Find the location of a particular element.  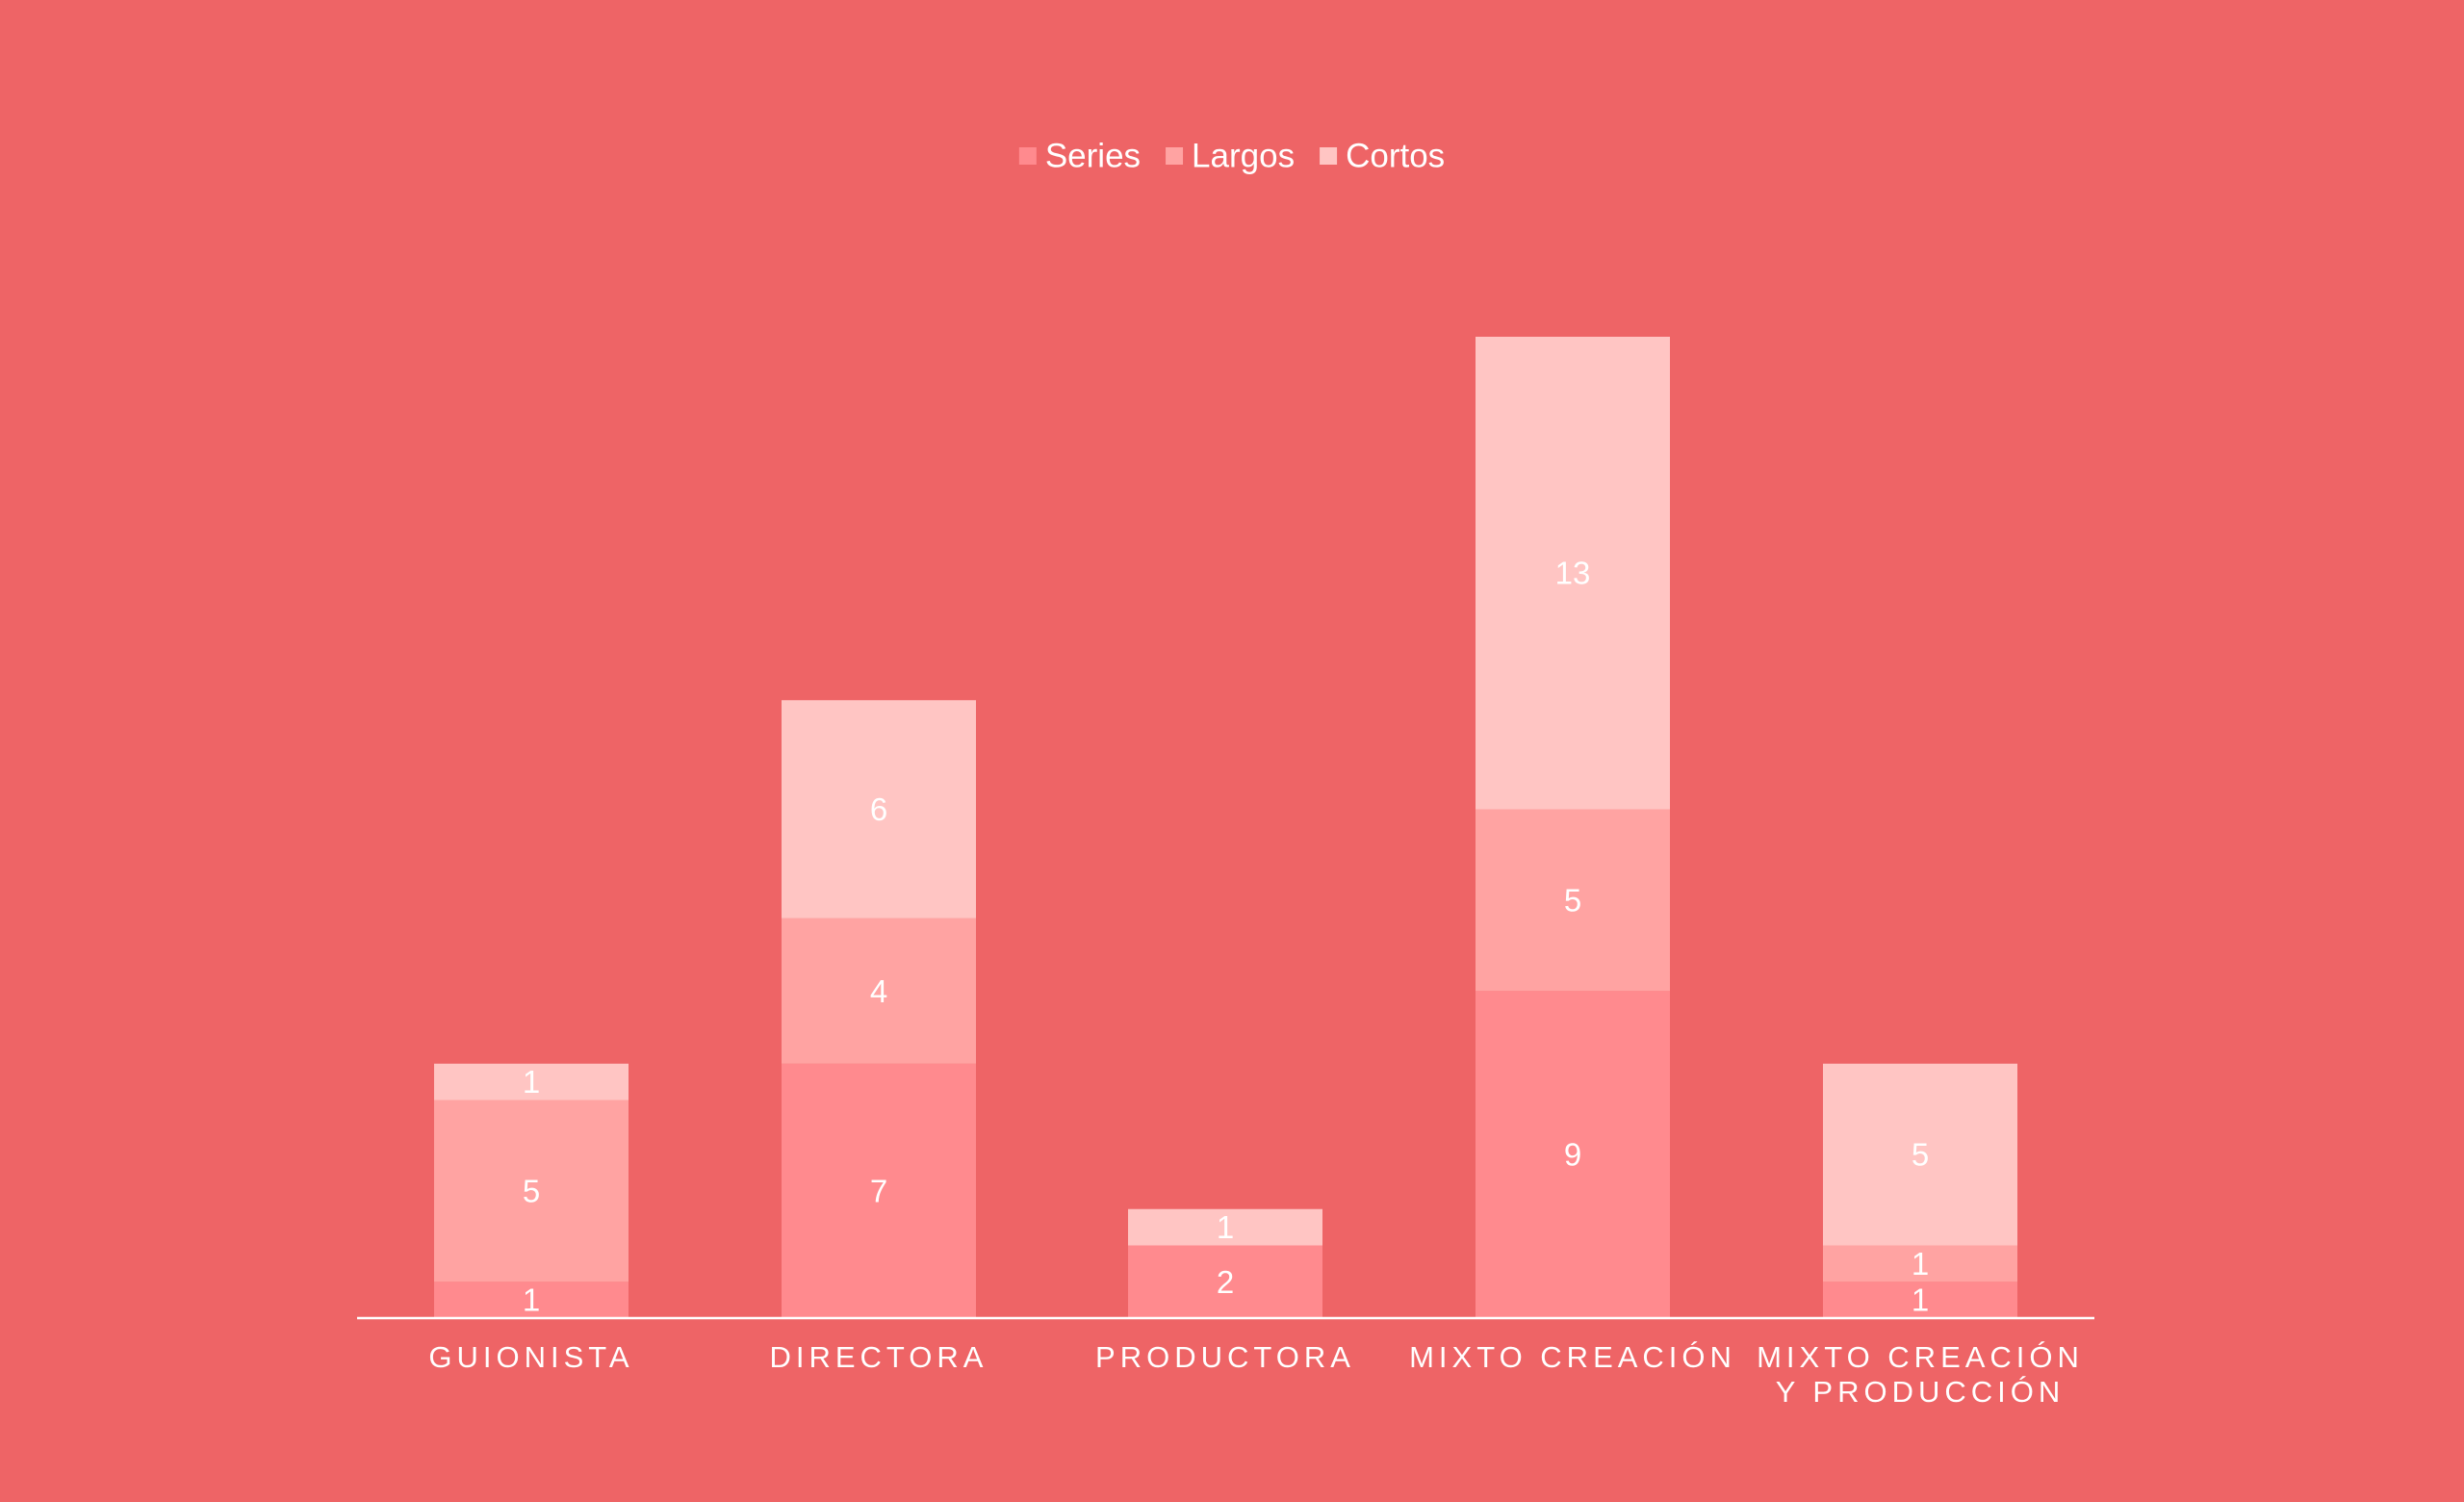

value-label: 2 is located at coordinates (1225, 1282).